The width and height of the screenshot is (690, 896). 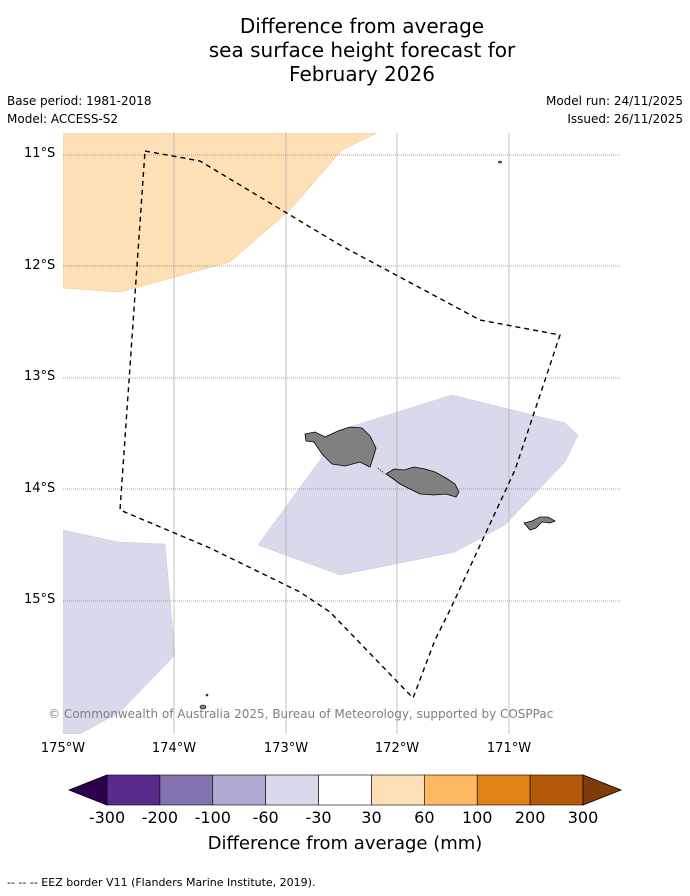 What do you see at coordinates (509, 748) in the screenshot?
I see `lon-label: 171°W` at bounding box center [509, 748].